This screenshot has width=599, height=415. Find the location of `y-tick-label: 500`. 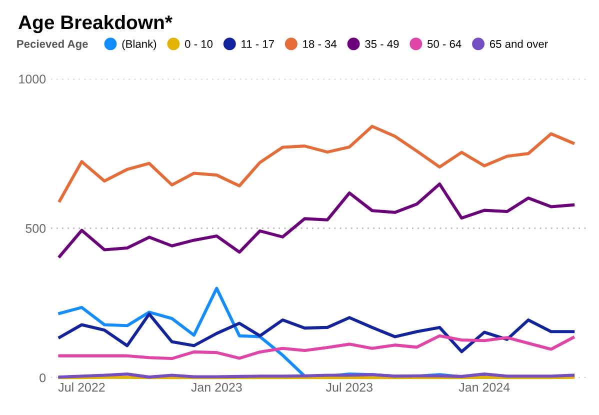

y-tick-label: 500 is located at coordinates (36, 228).